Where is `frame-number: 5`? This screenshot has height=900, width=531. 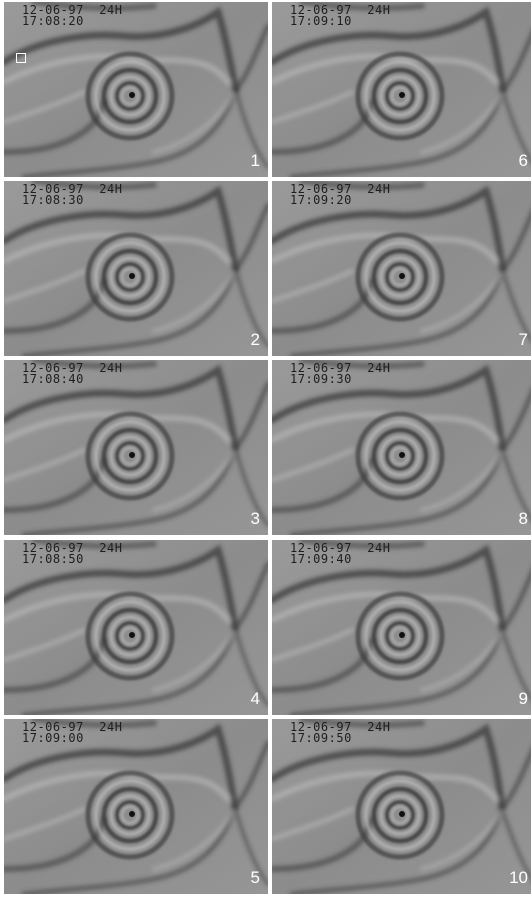 frame-number: 5 is located at coordinates (255, 877).